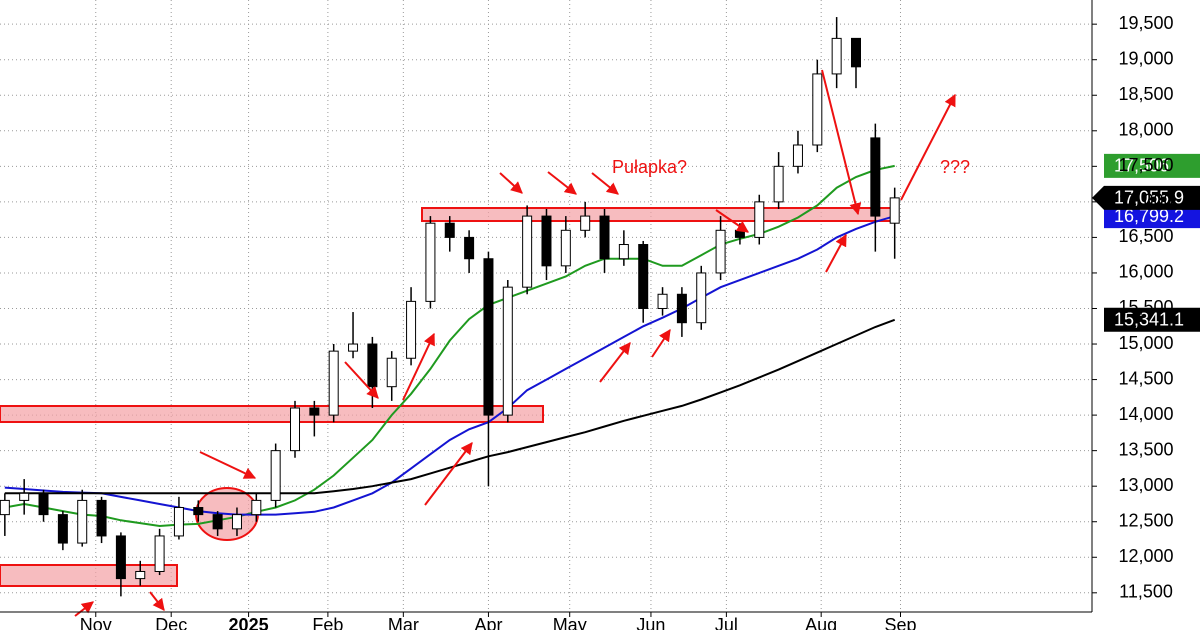 This screenshot has height=630, width=1200. I want to click on x-tick-label: Apr, so click(488, 622).